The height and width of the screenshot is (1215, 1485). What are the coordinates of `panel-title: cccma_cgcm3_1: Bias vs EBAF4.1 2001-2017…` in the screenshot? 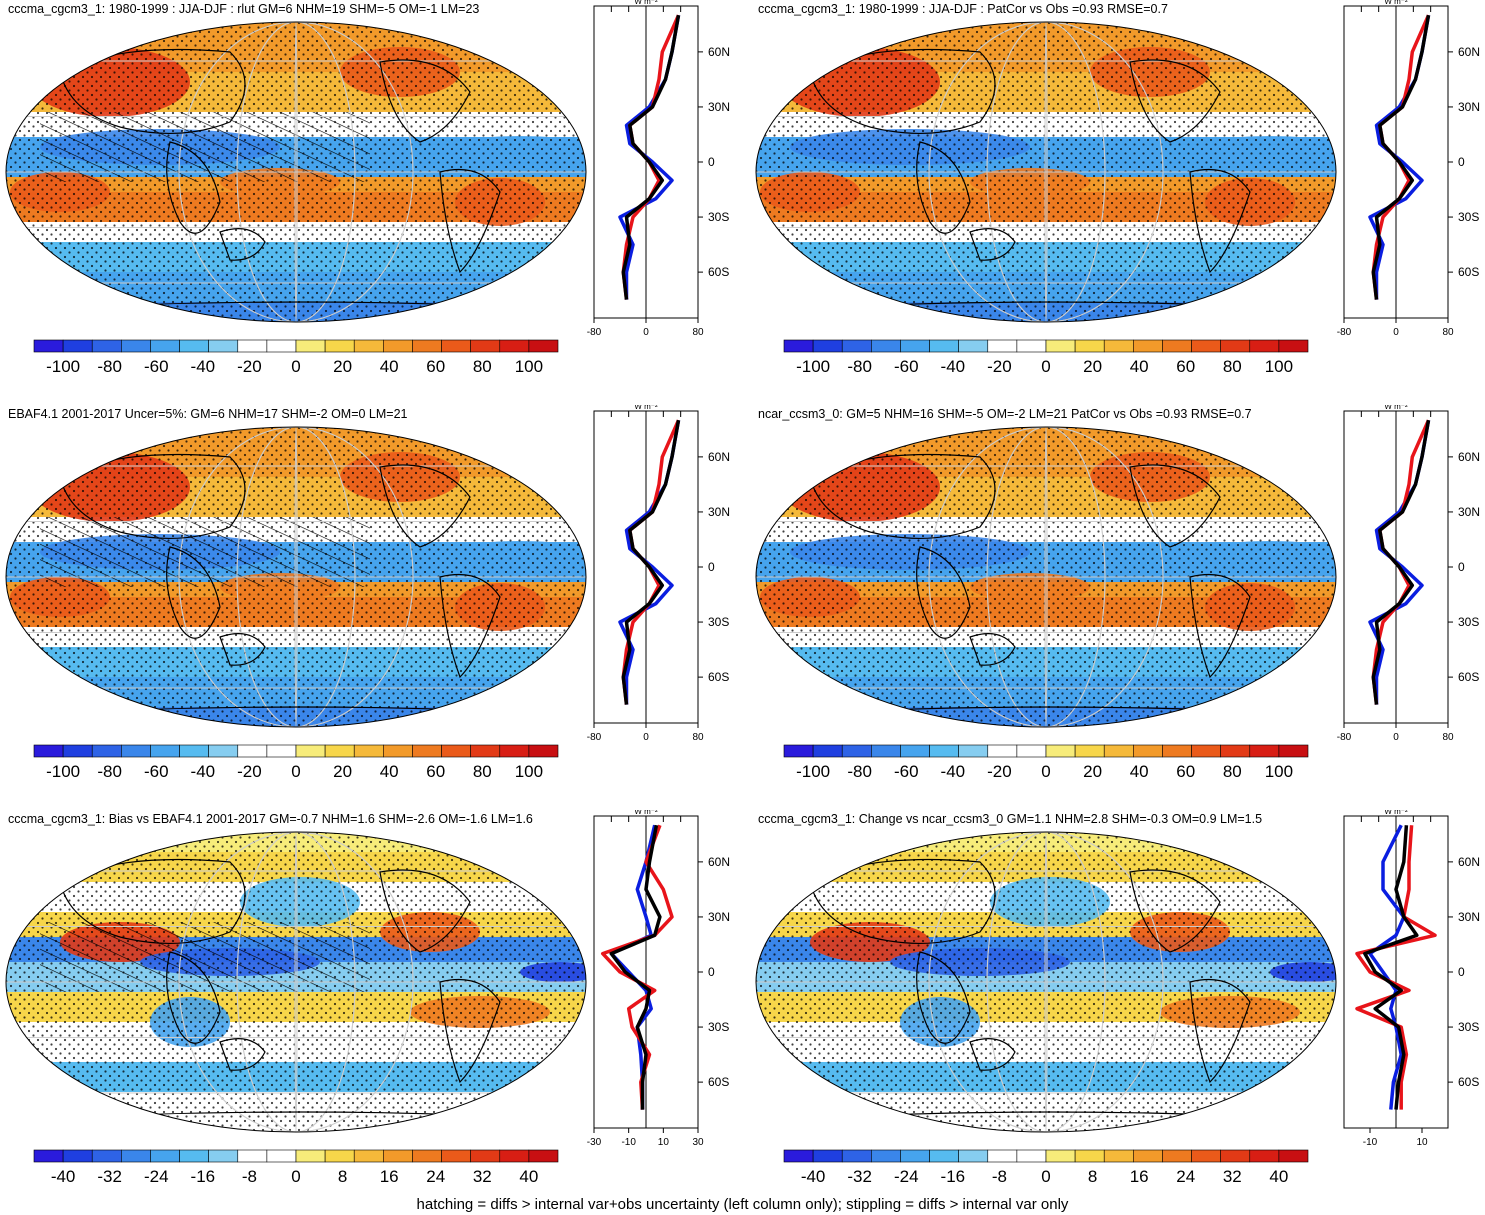 It's located at (270, 819).